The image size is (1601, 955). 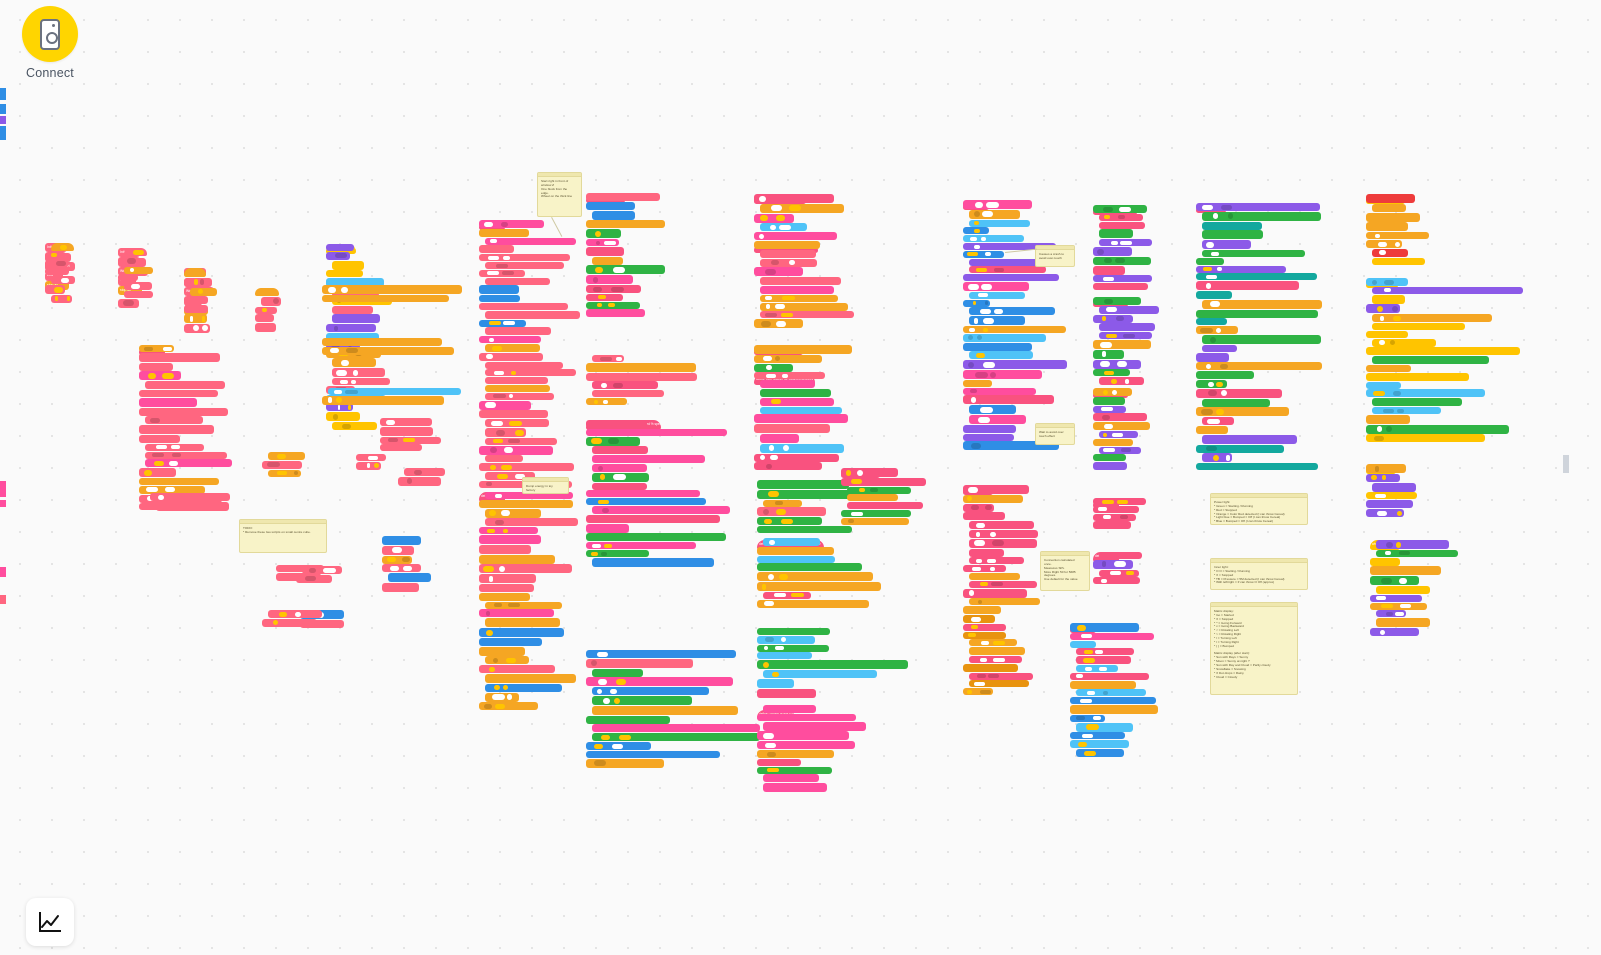 I want to click on connect-button: Connect, so click(x=50, y=43).